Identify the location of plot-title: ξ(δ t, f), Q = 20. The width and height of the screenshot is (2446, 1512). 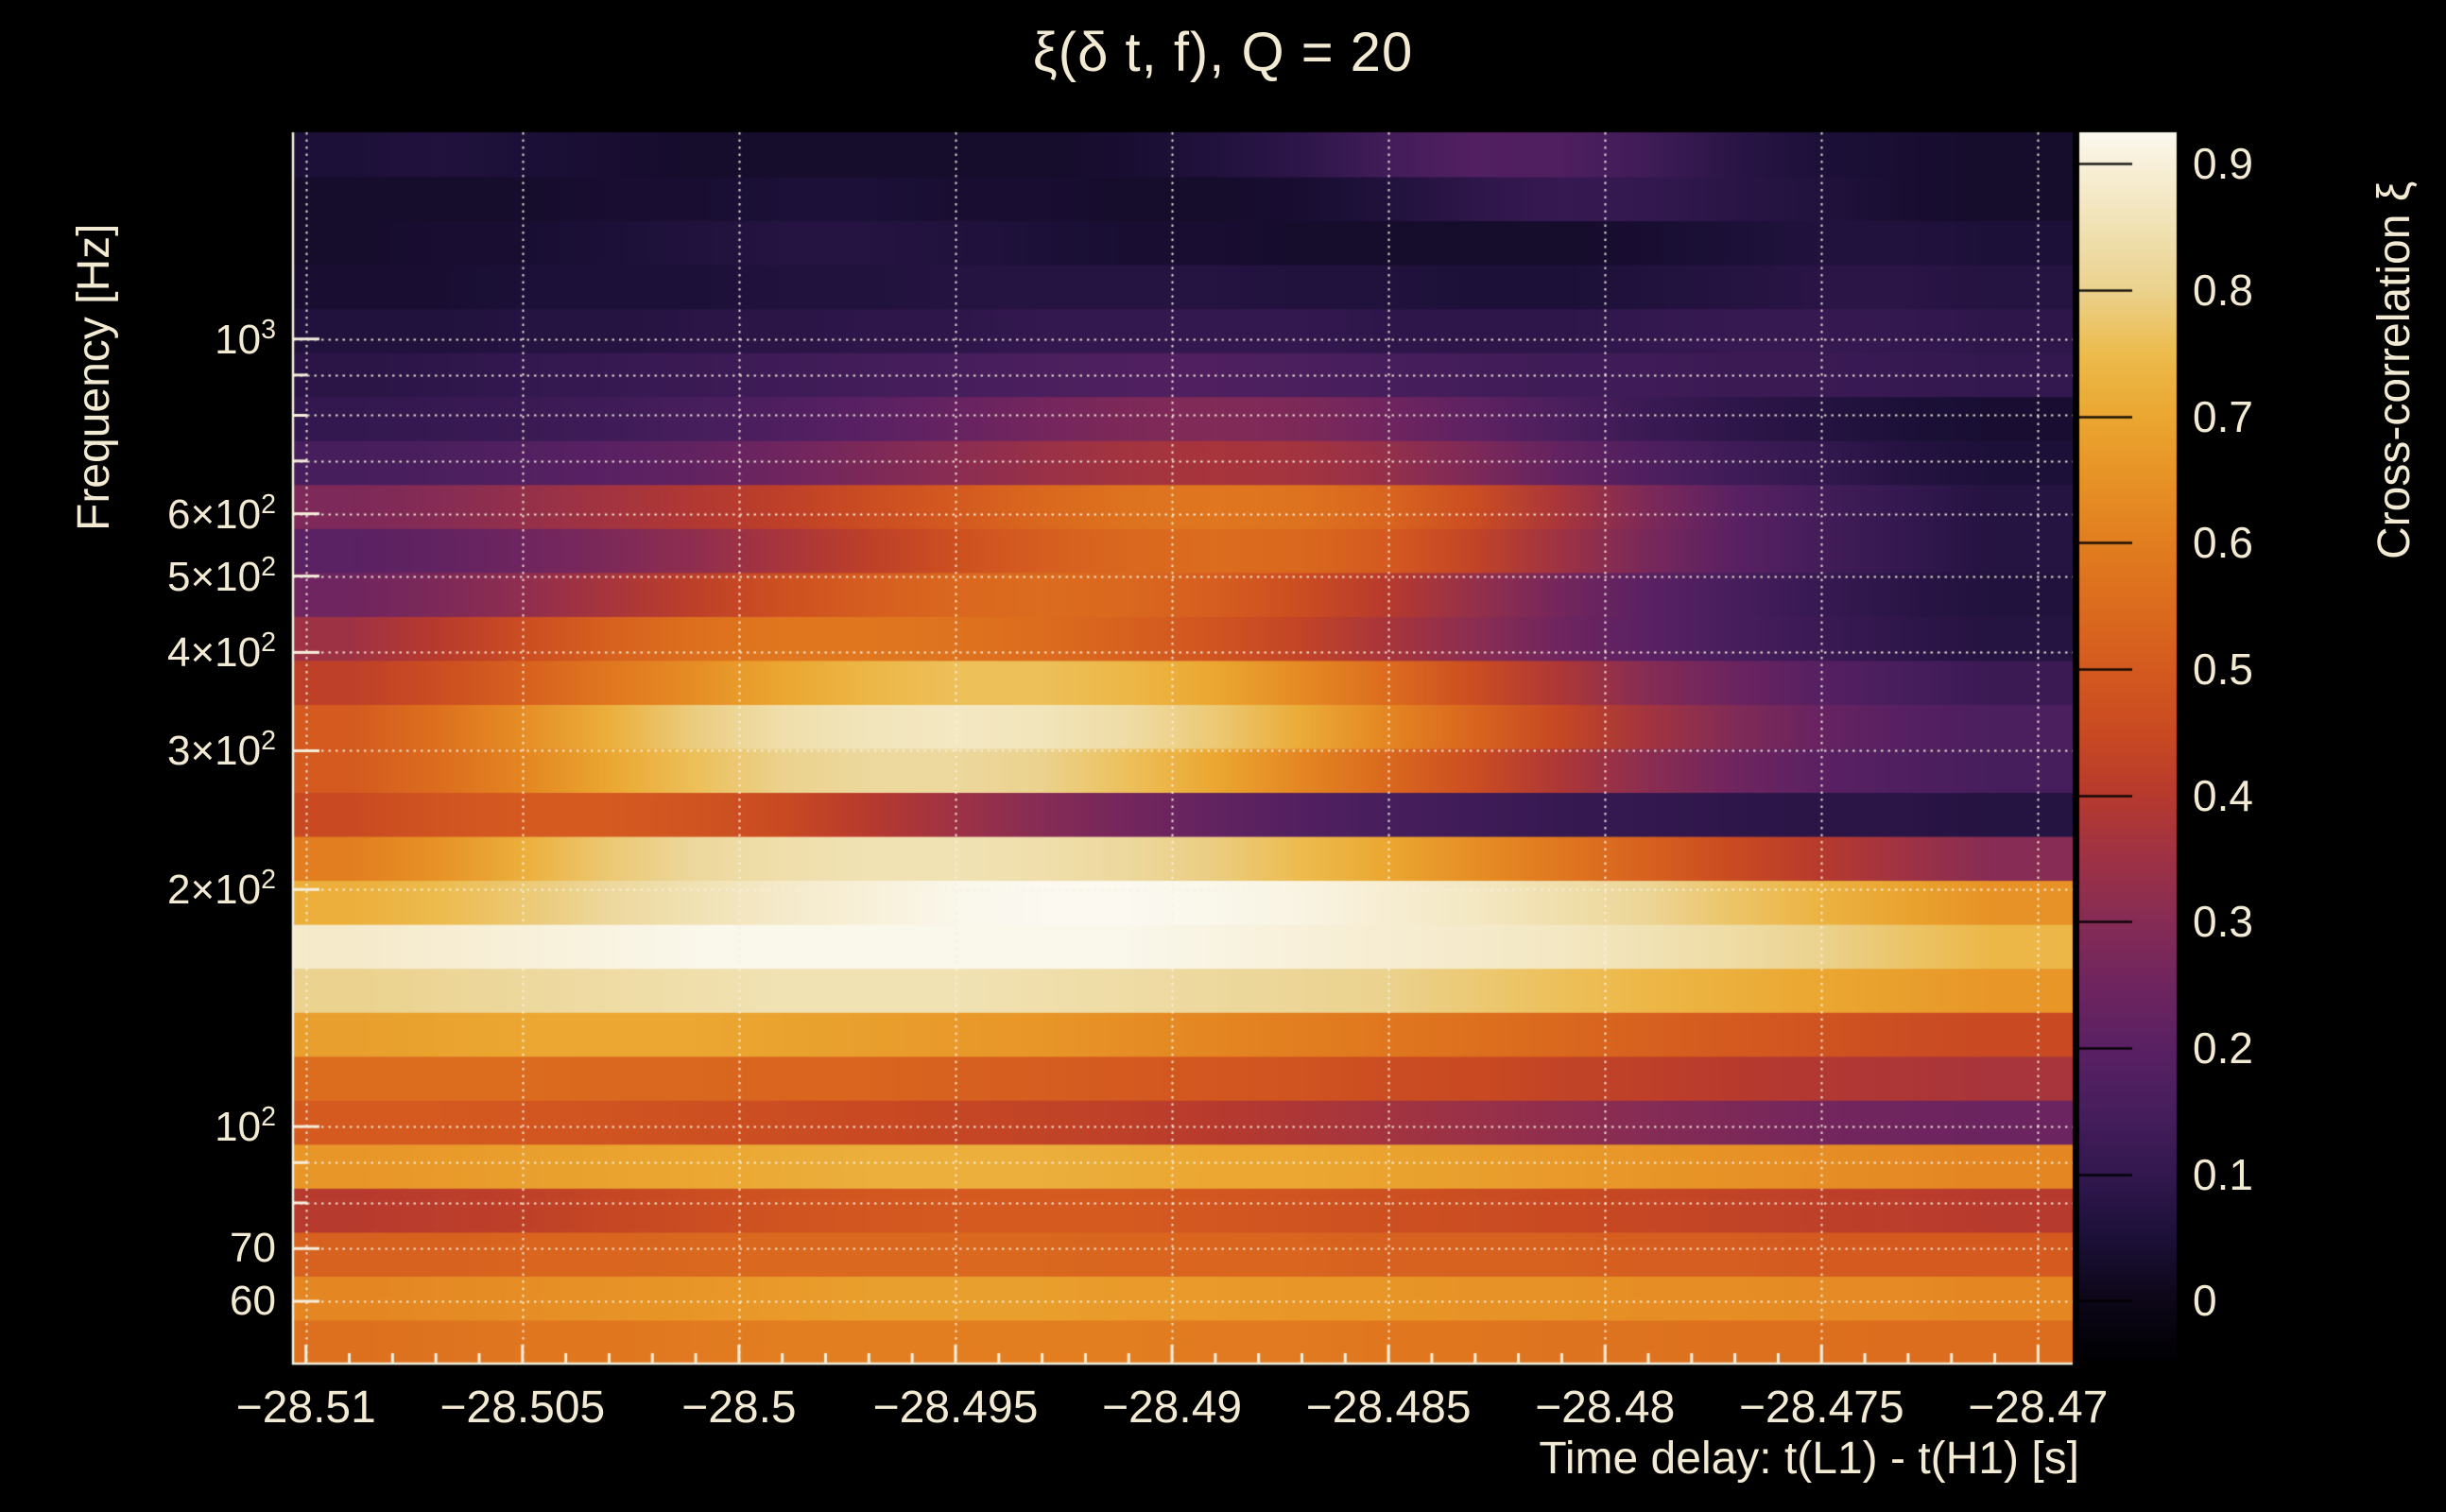
(1223, 52).